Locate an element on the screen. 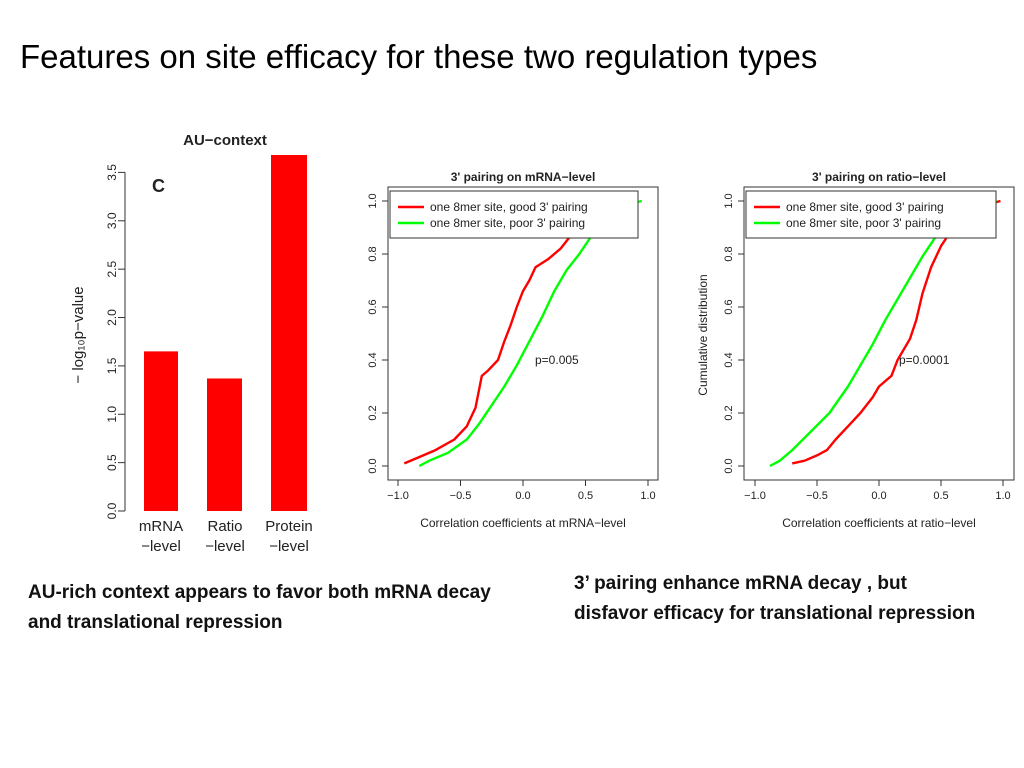 This screenshot has height=768, width=1024. x-category-label: Ratio is located at coordinates (224, 526).